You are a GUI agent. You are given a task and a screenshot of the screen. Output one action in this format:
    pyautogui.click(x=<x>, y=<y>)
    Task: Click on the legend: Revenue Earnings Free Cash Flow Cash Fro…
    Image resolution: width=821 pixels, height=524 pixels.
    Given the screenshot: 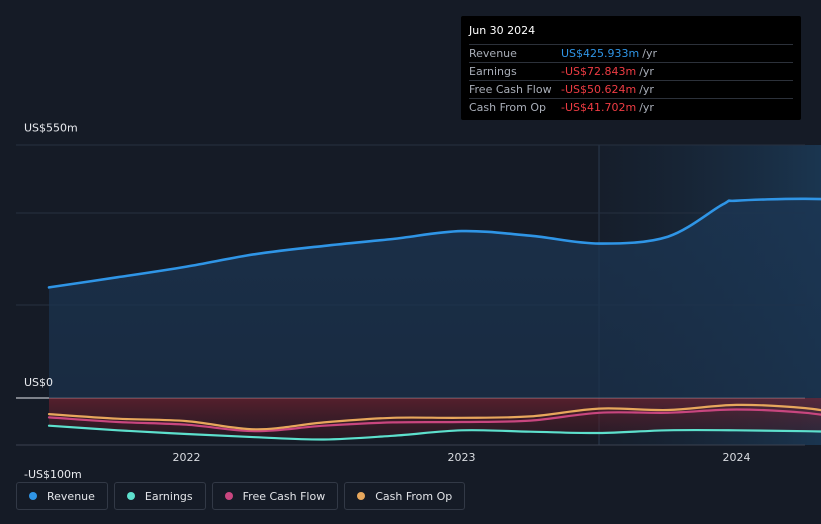 What is the action you would take?
    pyautogui.click(x=241, y=496)
    